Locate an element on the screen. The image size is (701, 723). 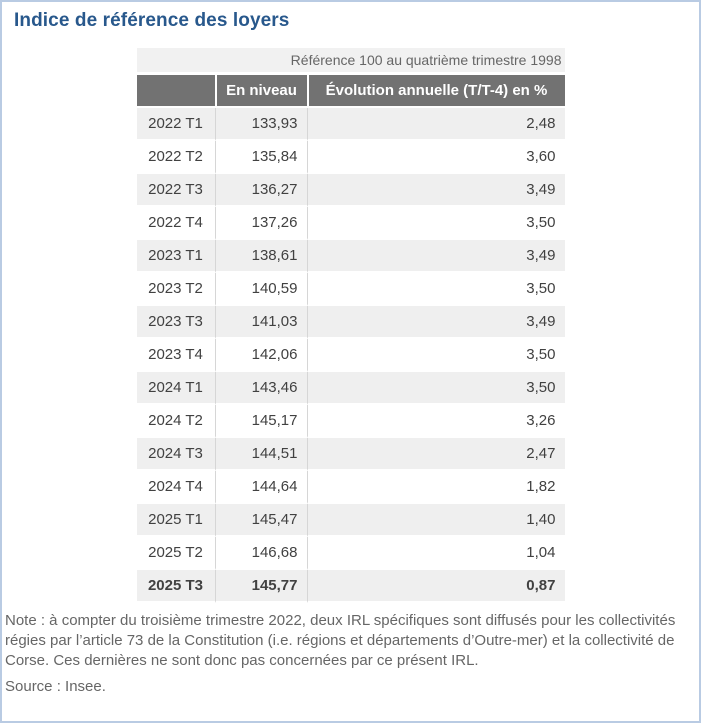
level-cell: 140,59 is located at coordinates (260, 289).